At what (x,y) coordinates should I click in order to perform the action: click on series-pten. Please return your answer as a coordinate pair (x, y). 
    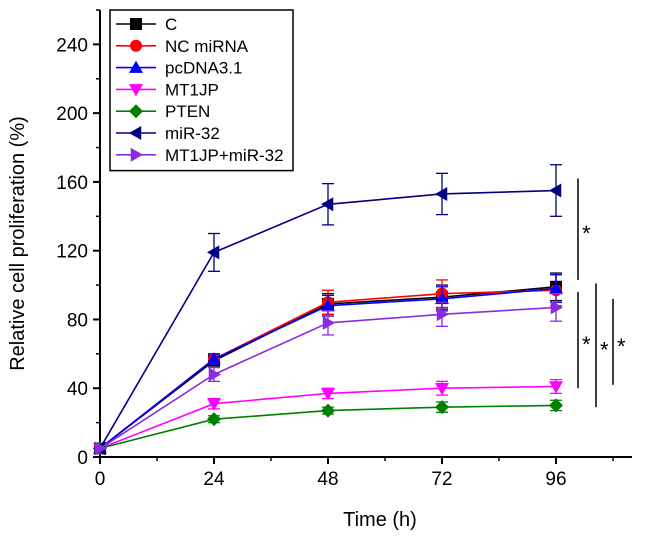
    Looking at the image, I should click on (328, 427).